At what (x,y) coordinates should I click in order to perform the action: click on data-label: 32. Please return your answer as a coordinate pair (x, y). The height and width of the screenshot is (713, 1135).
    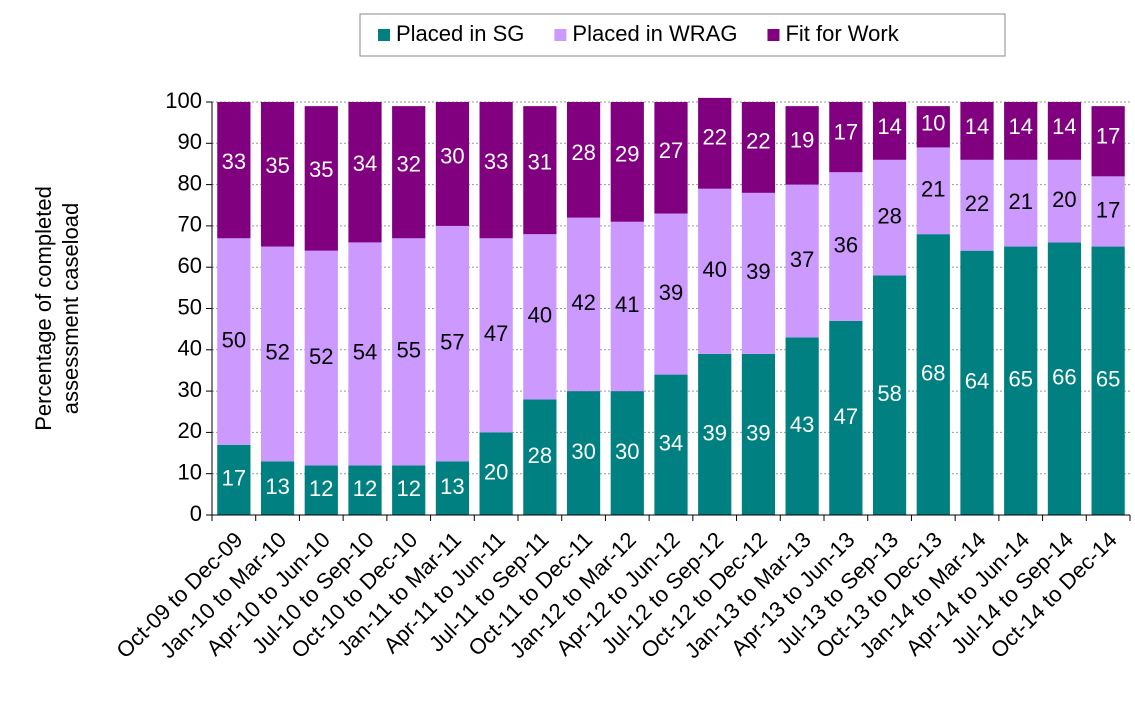
    Looking at the image, I should click on (408, 163).